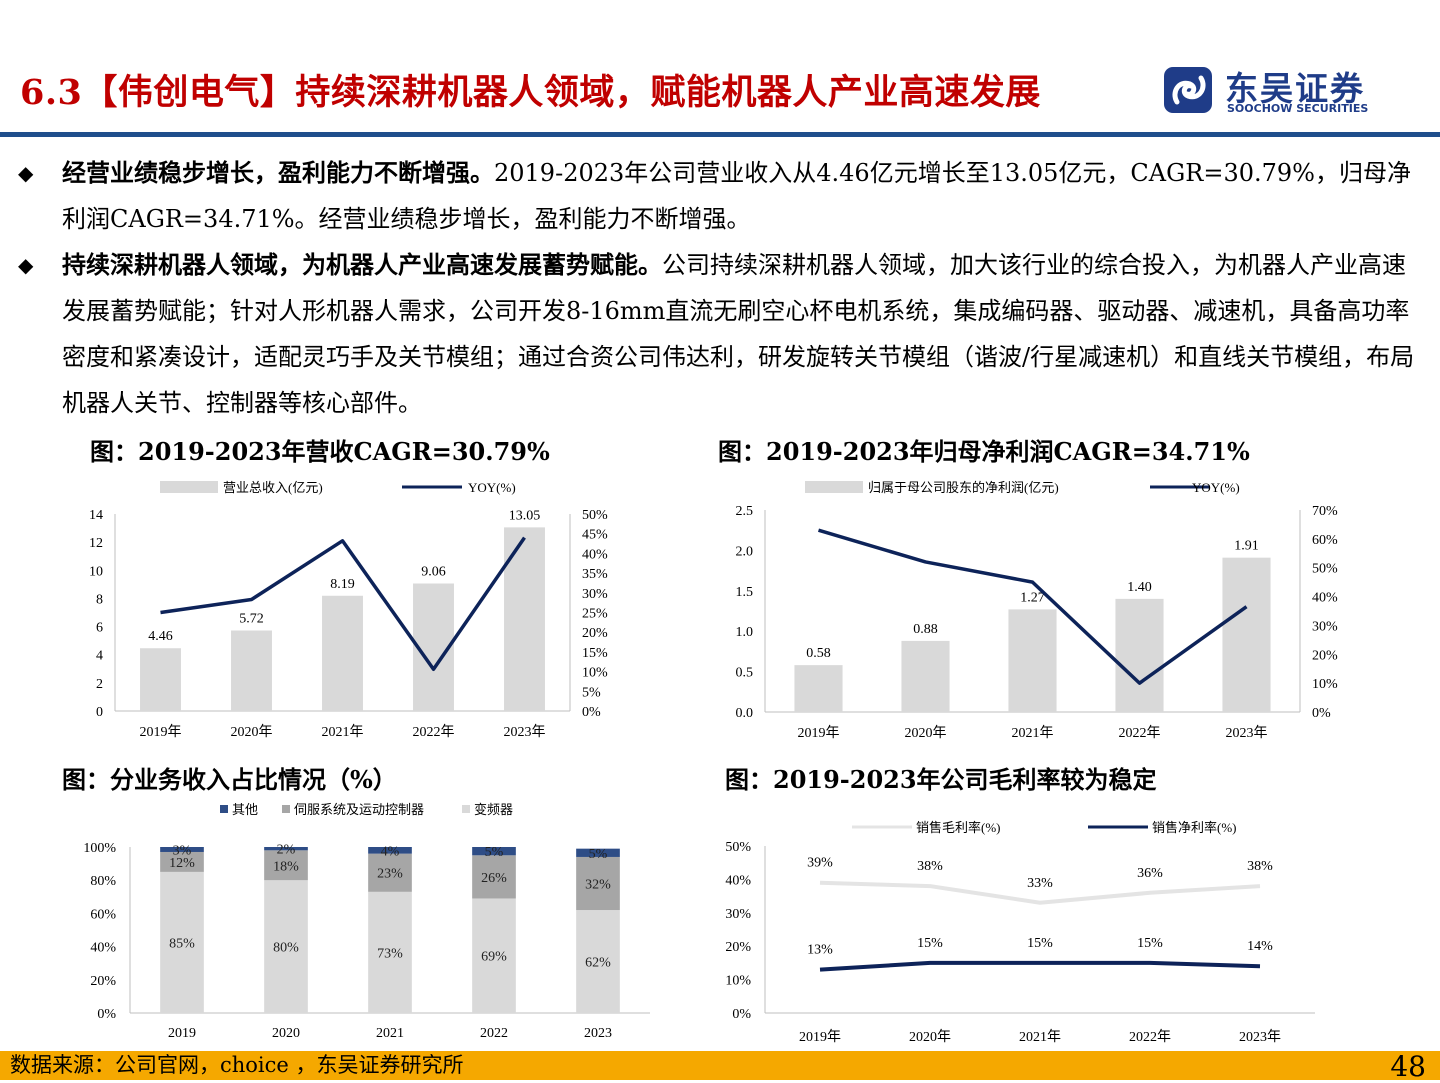 The width and height of the screenshot is (1440, 1083). What do you see at coordinates (1139, 587) in the screenshot?
I see `data-label: 1.40` at bounding box center [1139, 587].